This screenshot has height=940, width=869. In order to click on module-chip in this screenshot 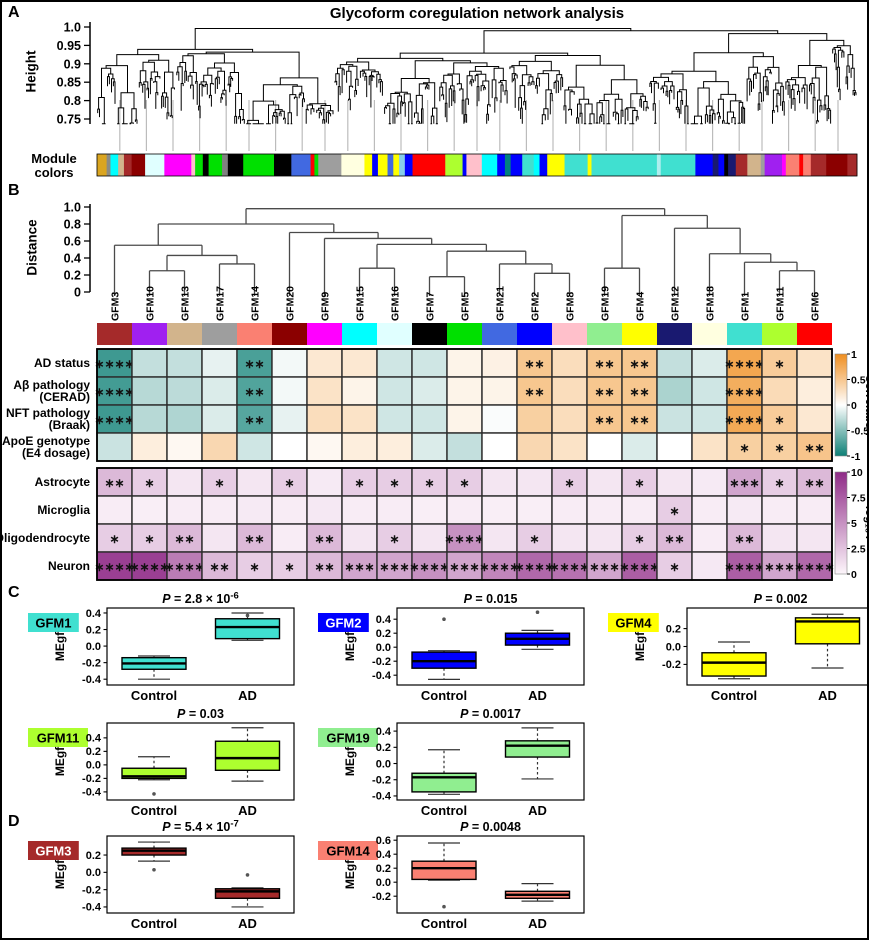, I will do `click(53, 850)`.